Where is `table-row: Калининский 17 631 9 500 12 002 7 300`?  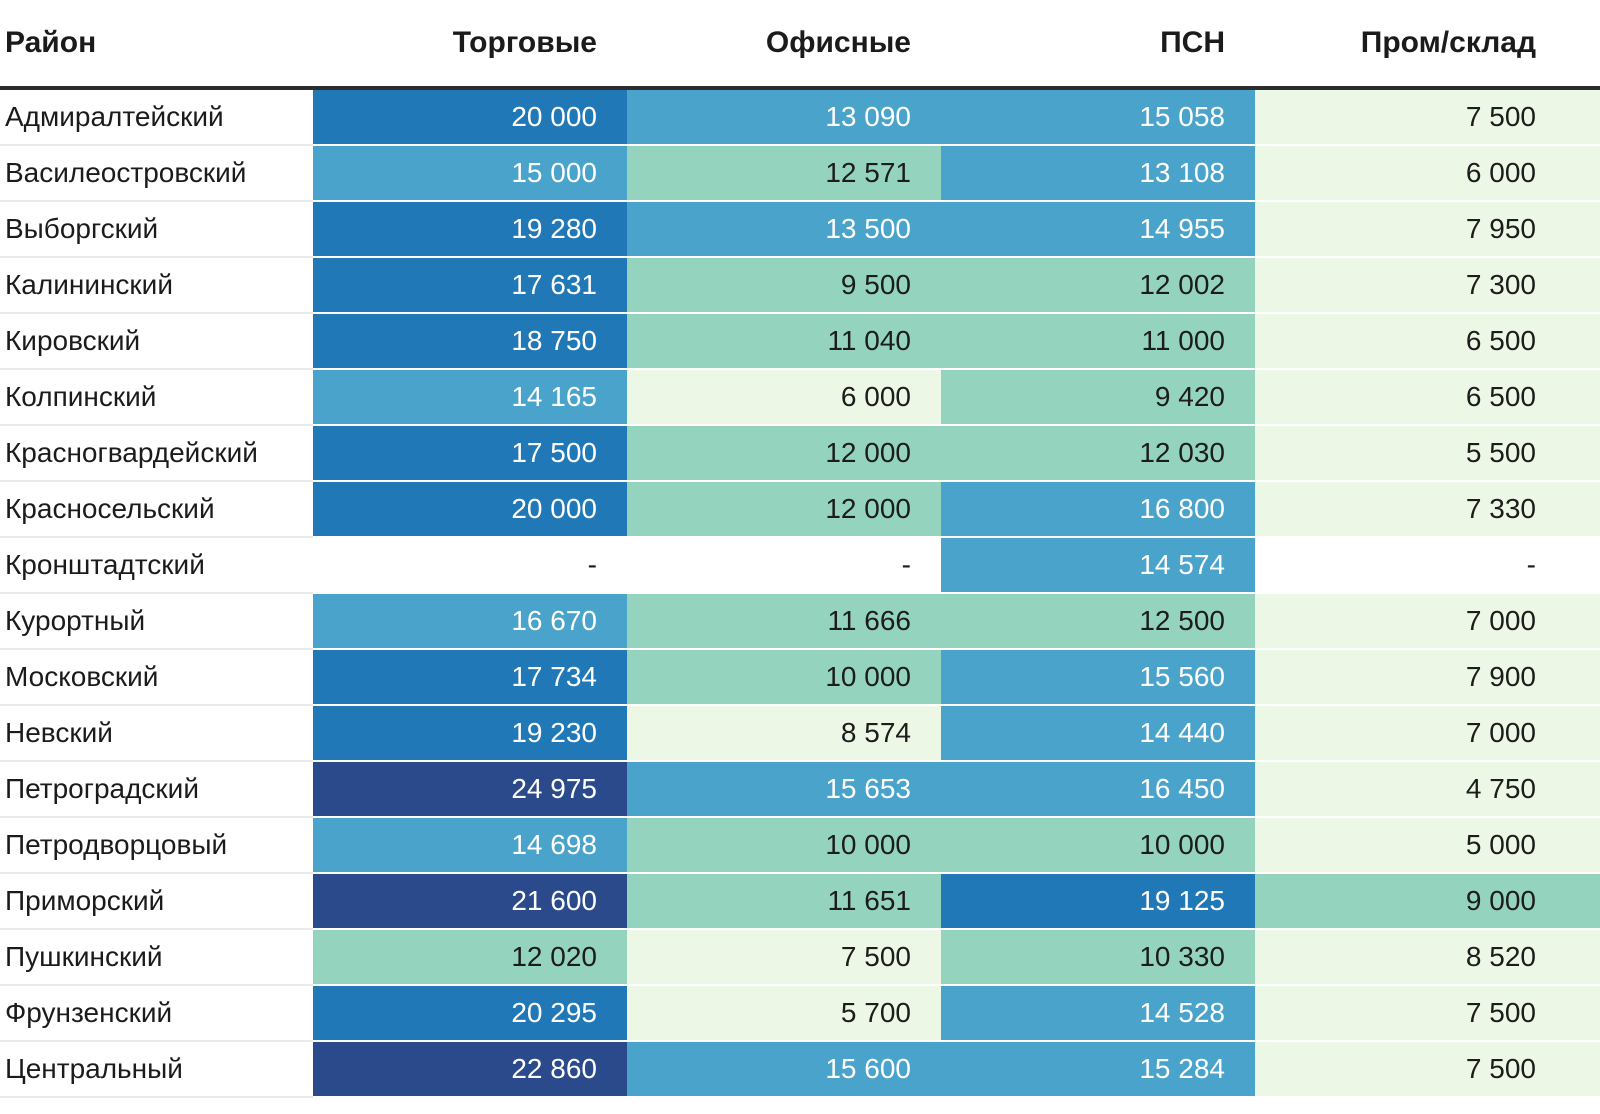
table-row: Калининский 17 631 9 500 12 002 7 300 is located at coordinates (800, 286).